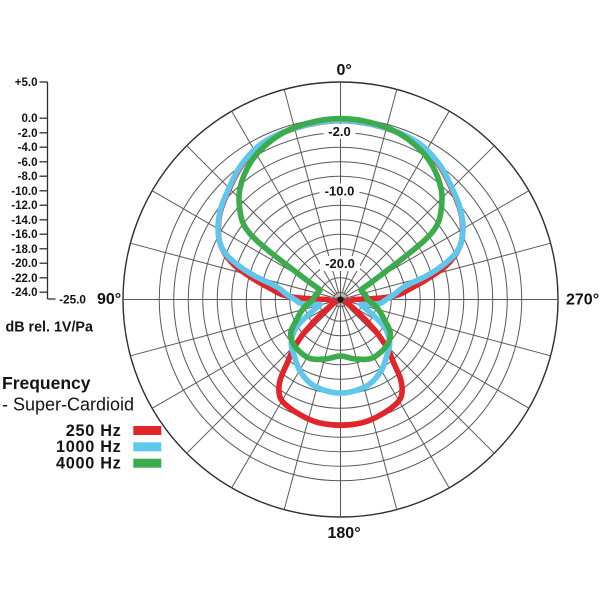 The height and width of the screenshot is (600, 600). I want to click on svg-text: 1000 Hz, so click(89, 447).